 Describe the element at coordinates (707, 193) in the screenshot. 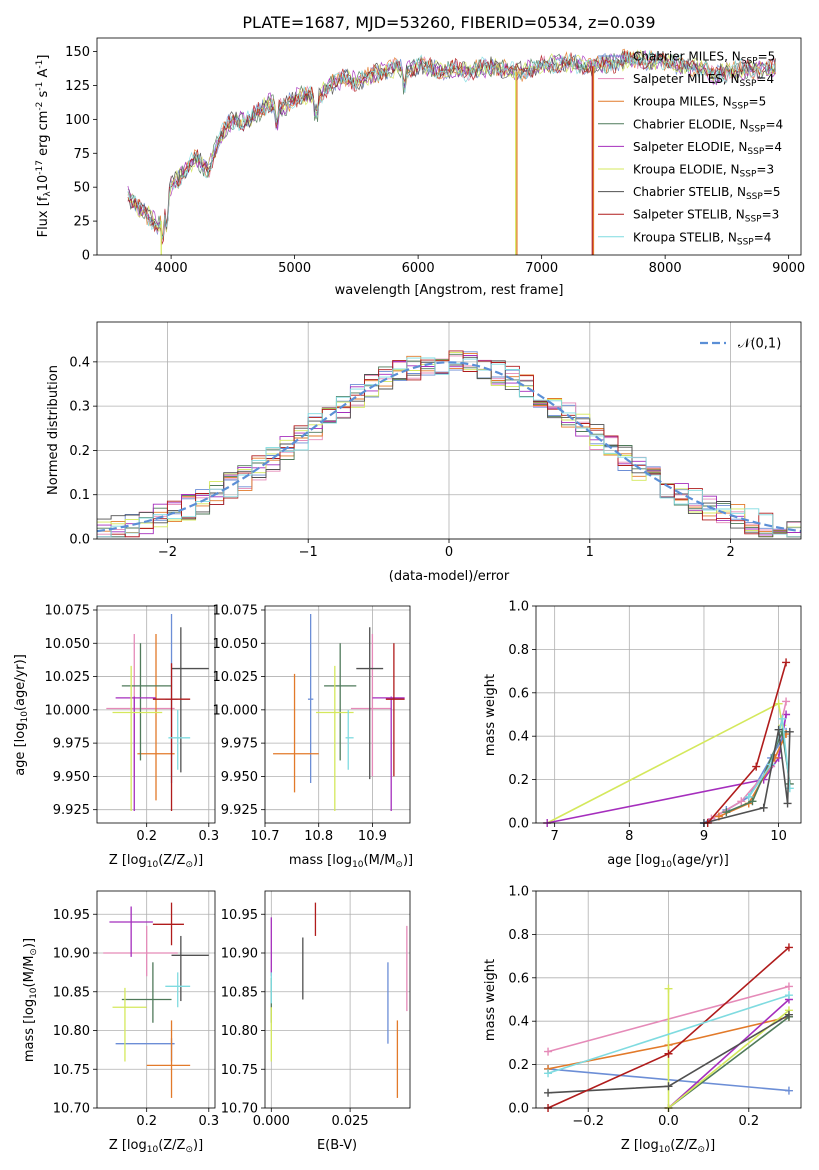

I see `legend-label: Chabrier STELIB, NSSP​=5` at that location.